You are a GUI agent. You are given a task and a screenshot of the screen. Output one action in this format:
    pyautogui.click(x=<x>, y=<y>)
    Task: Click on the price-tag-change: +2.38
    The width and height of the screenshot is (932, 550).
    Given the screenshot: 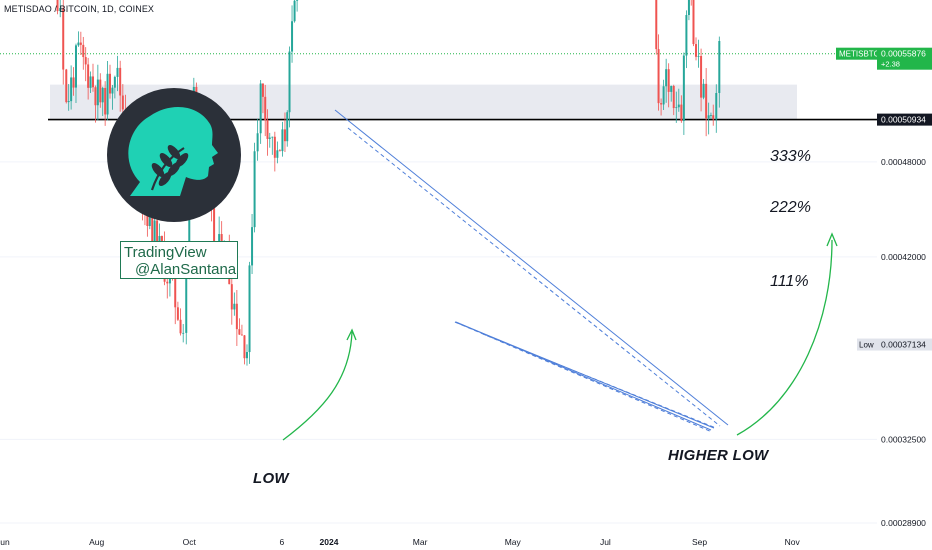 What is the action you would take?
    pyautogui.click(x=890, y=64)
    